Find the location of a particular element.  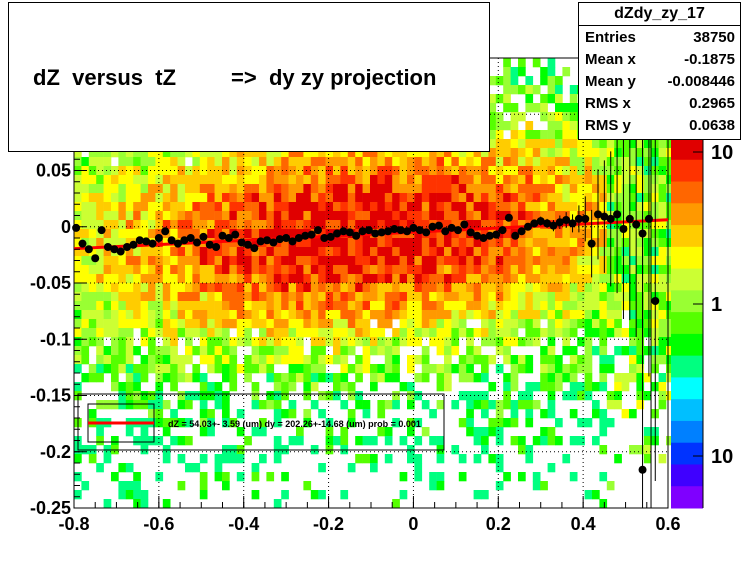

color-scale-band is located at coordinates (687, 214).